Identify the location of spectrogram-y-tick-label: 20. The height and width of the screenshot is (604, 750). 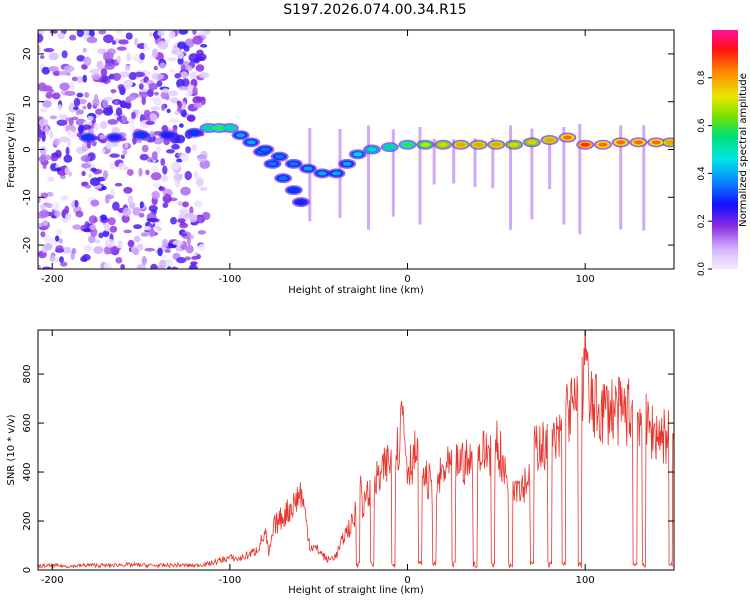
(27, 54).